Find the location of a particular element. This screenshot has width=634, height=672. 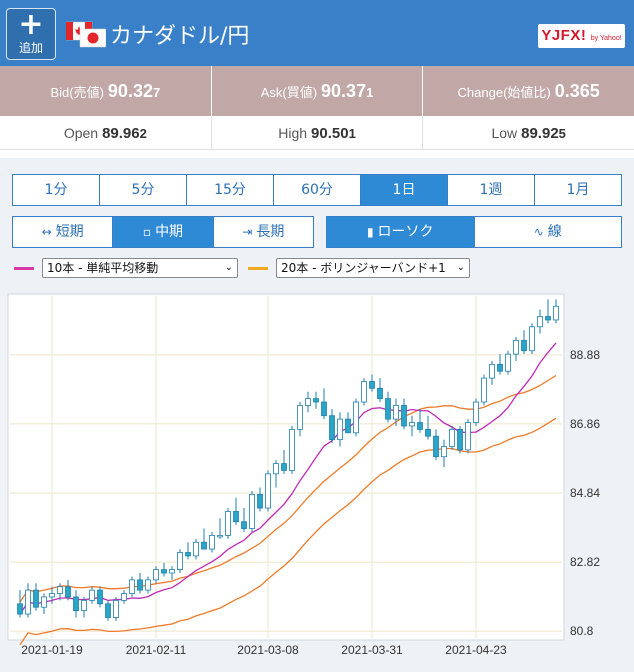

add-button: + 追加 is located at coordinates (31, 34).